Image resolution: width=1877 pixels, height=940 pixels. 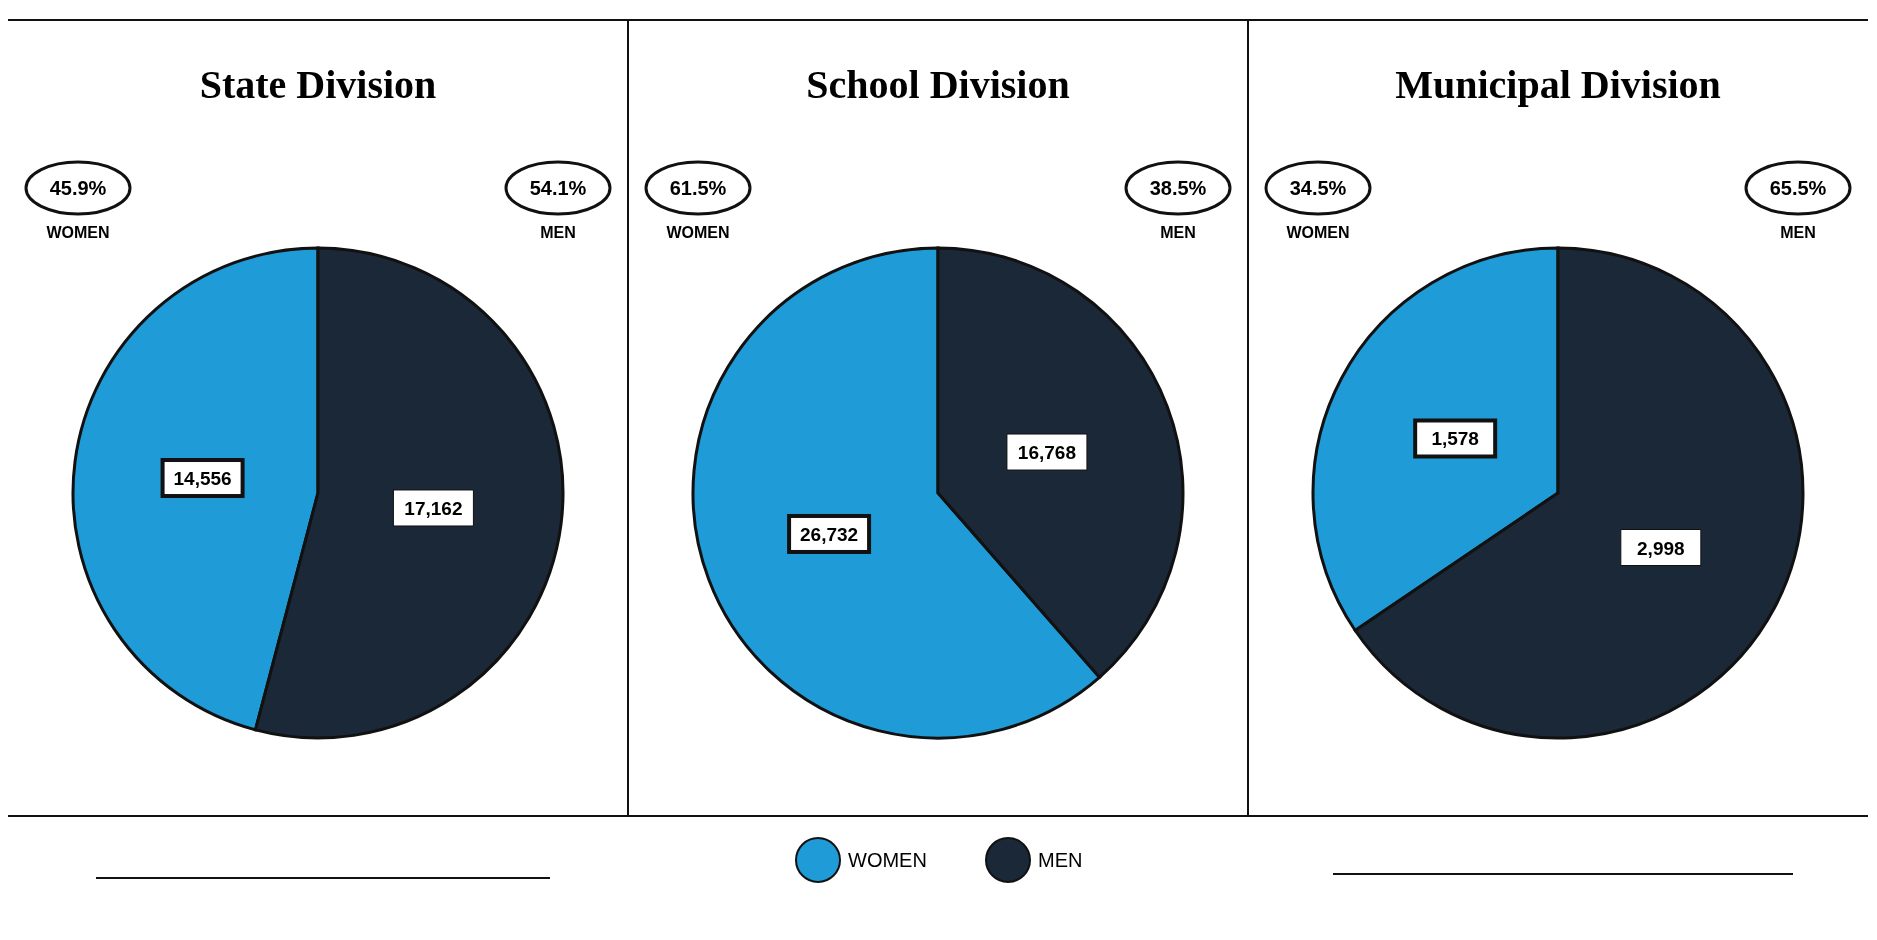 I want to click on text: 38.5%, so click(x=1178, y=188).